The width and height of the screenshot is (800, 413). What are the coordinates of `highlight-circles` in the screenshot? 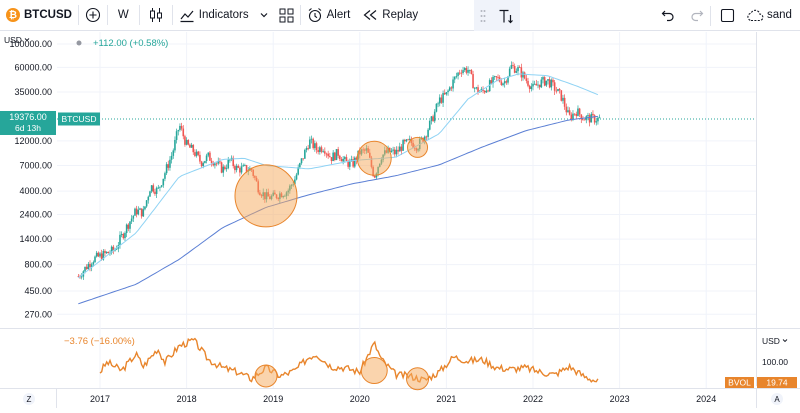 It's located at (331, 182).